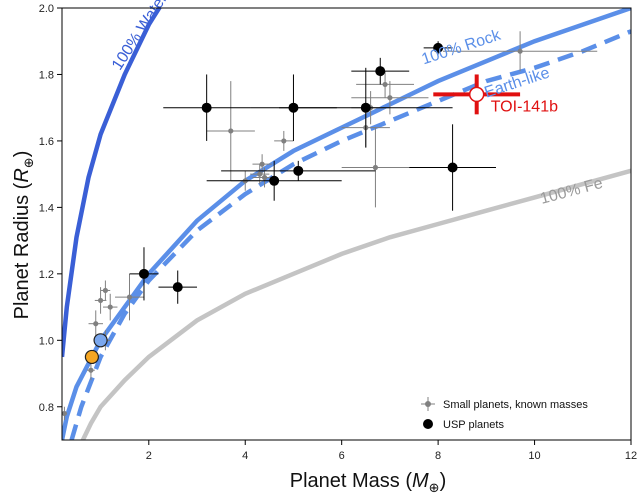 The image size is (638, 495). I want to click on x-tick-label: 4, so click(245, 456).